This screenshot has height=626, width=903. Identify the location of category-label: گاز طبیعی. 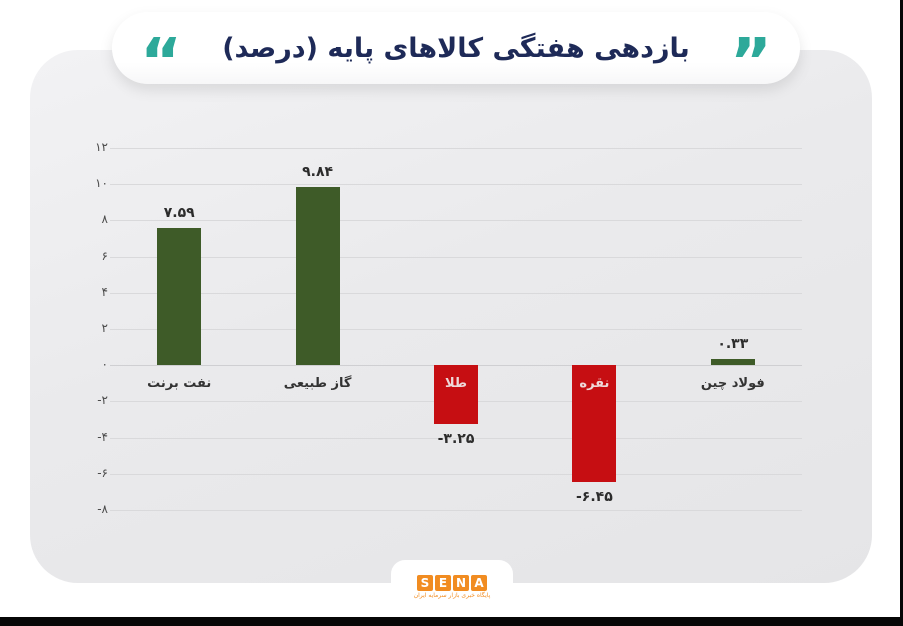
(317, 384).